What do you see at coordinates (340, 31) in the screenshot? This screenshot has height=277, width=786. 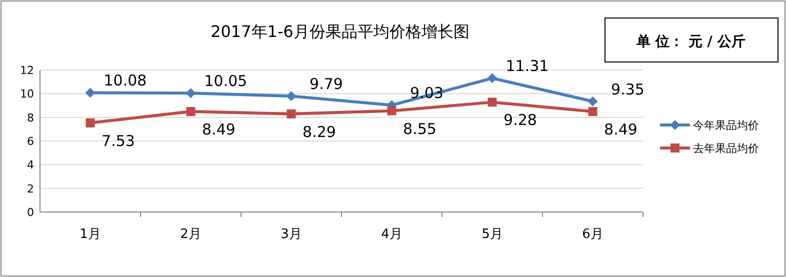 I see `chart-title: 2017年1-6月份果品平均价格增长图` at bounding box center [340, 31].